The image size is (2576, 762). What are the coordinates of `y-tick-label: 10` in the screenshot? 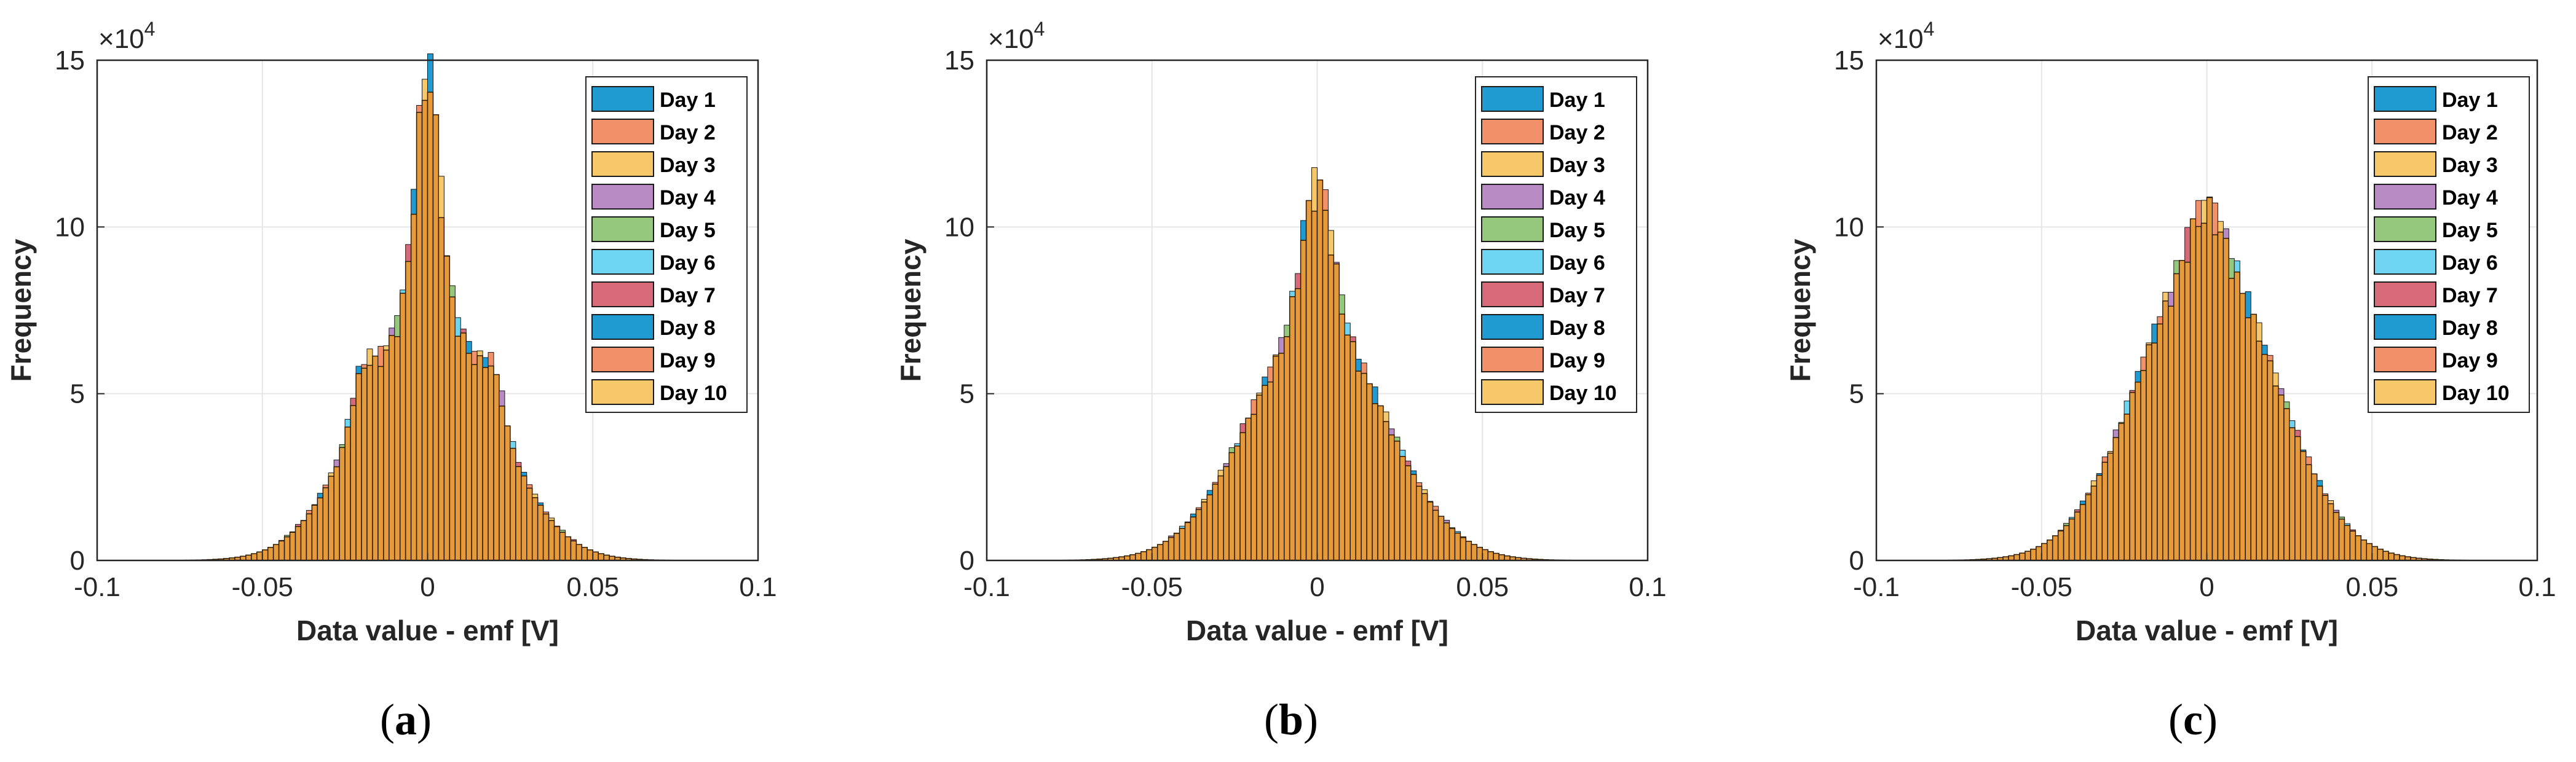 It's located at (70, 227).